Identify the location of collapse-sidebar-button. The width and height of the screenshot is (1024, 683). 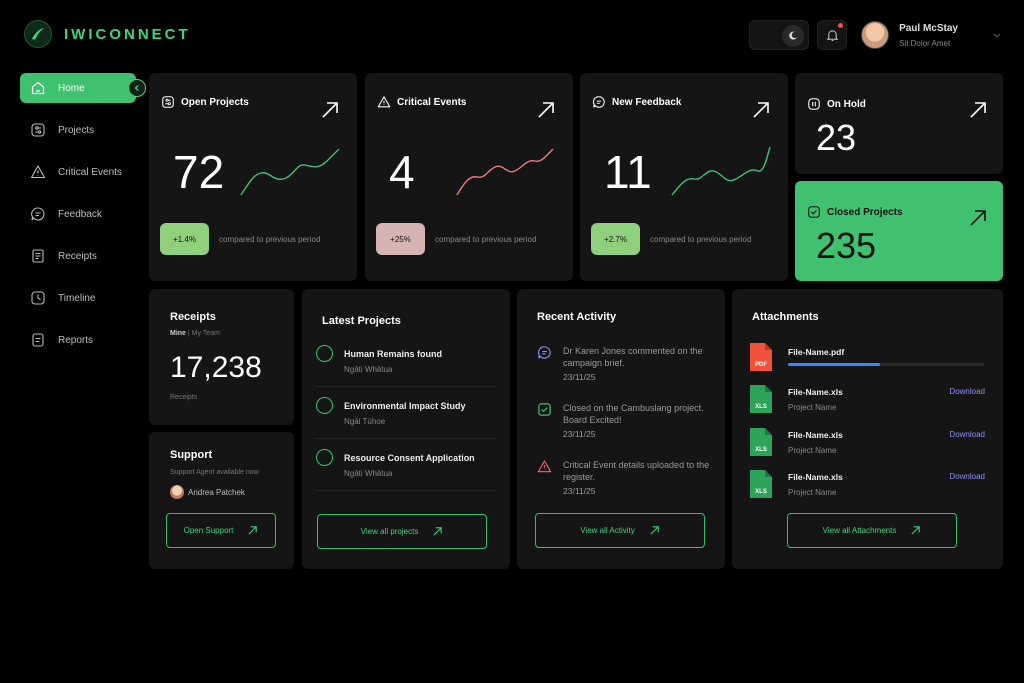
(137, 88).